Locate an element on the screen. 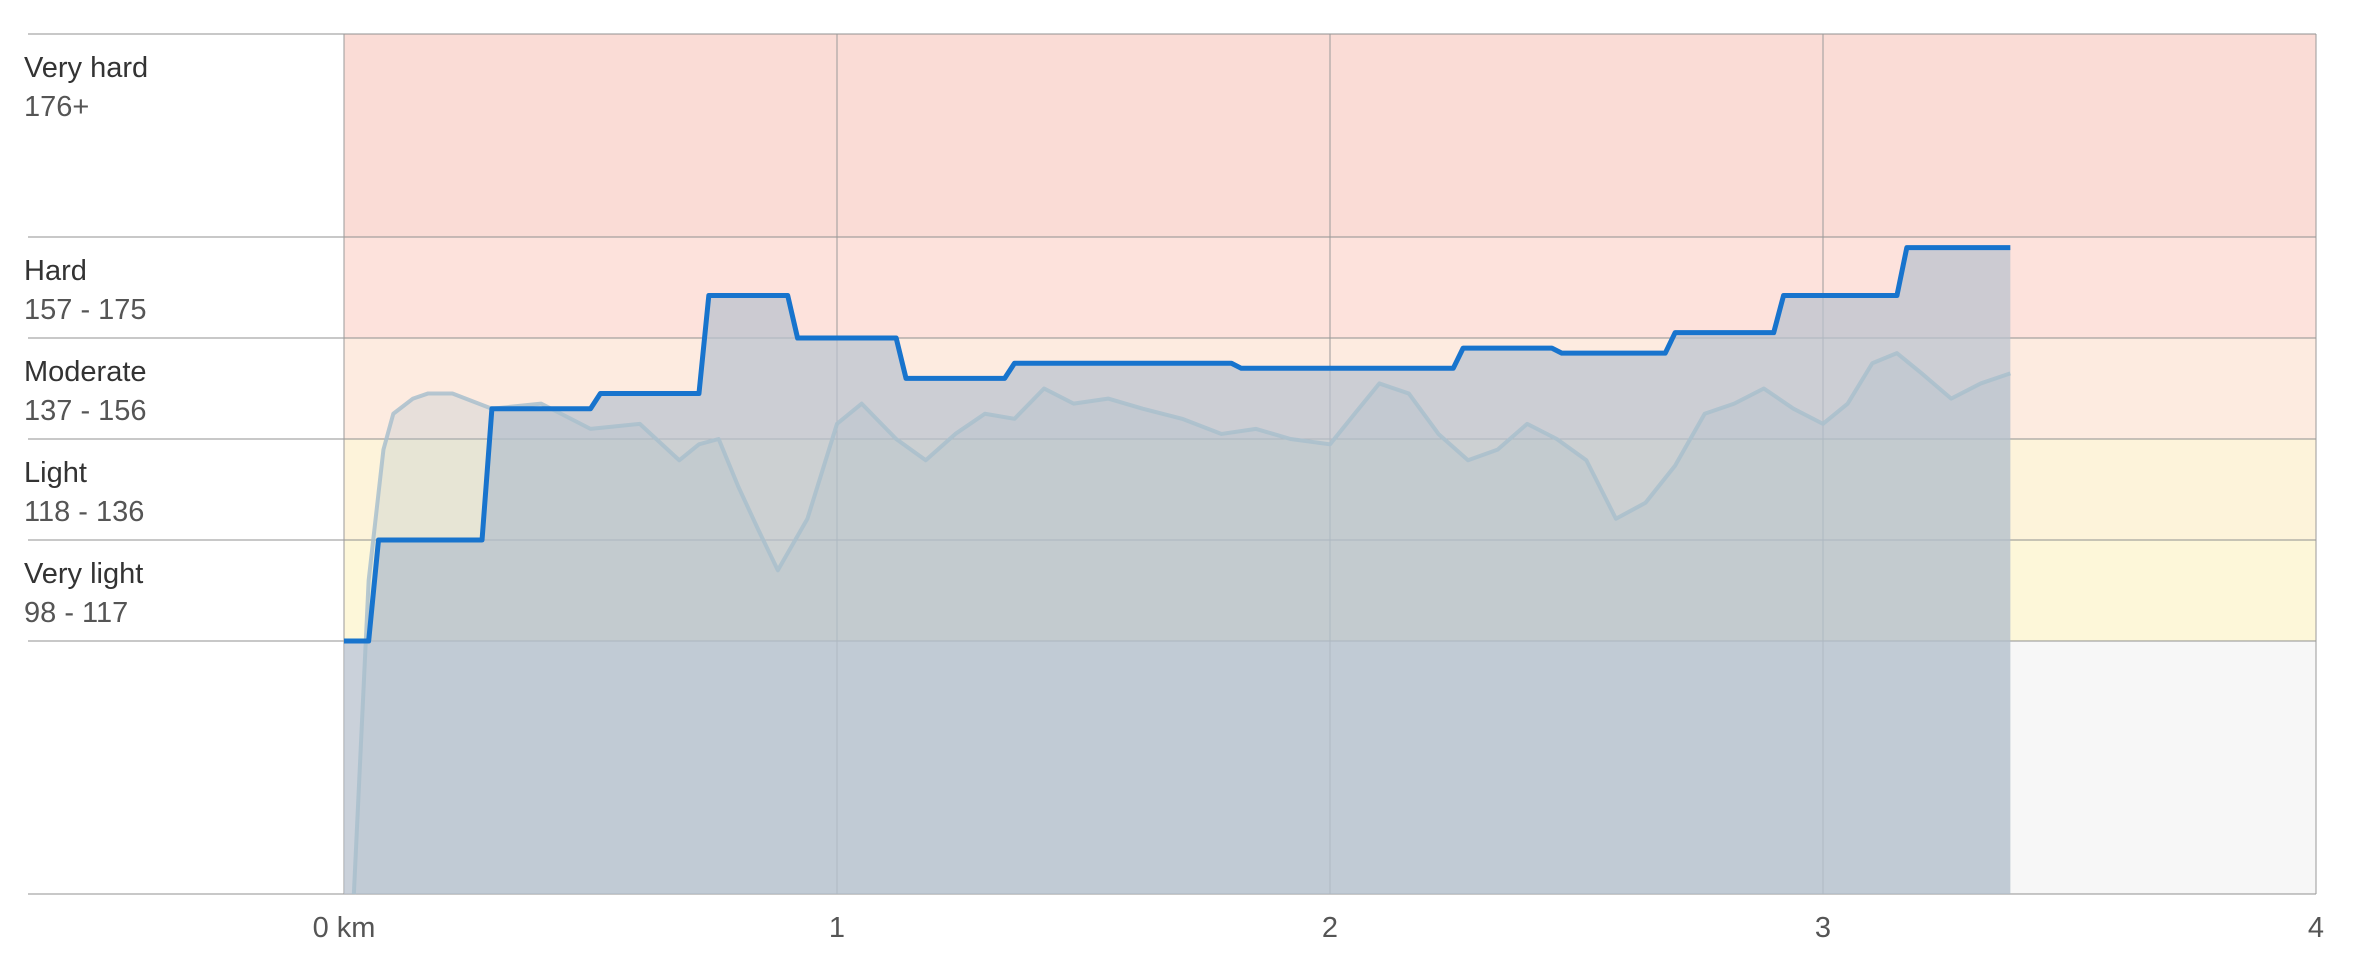 Image resolution: width=2366 pixels, height=969 pixels. zone-label-very-light: Very light is located at coordinates (83, 574).